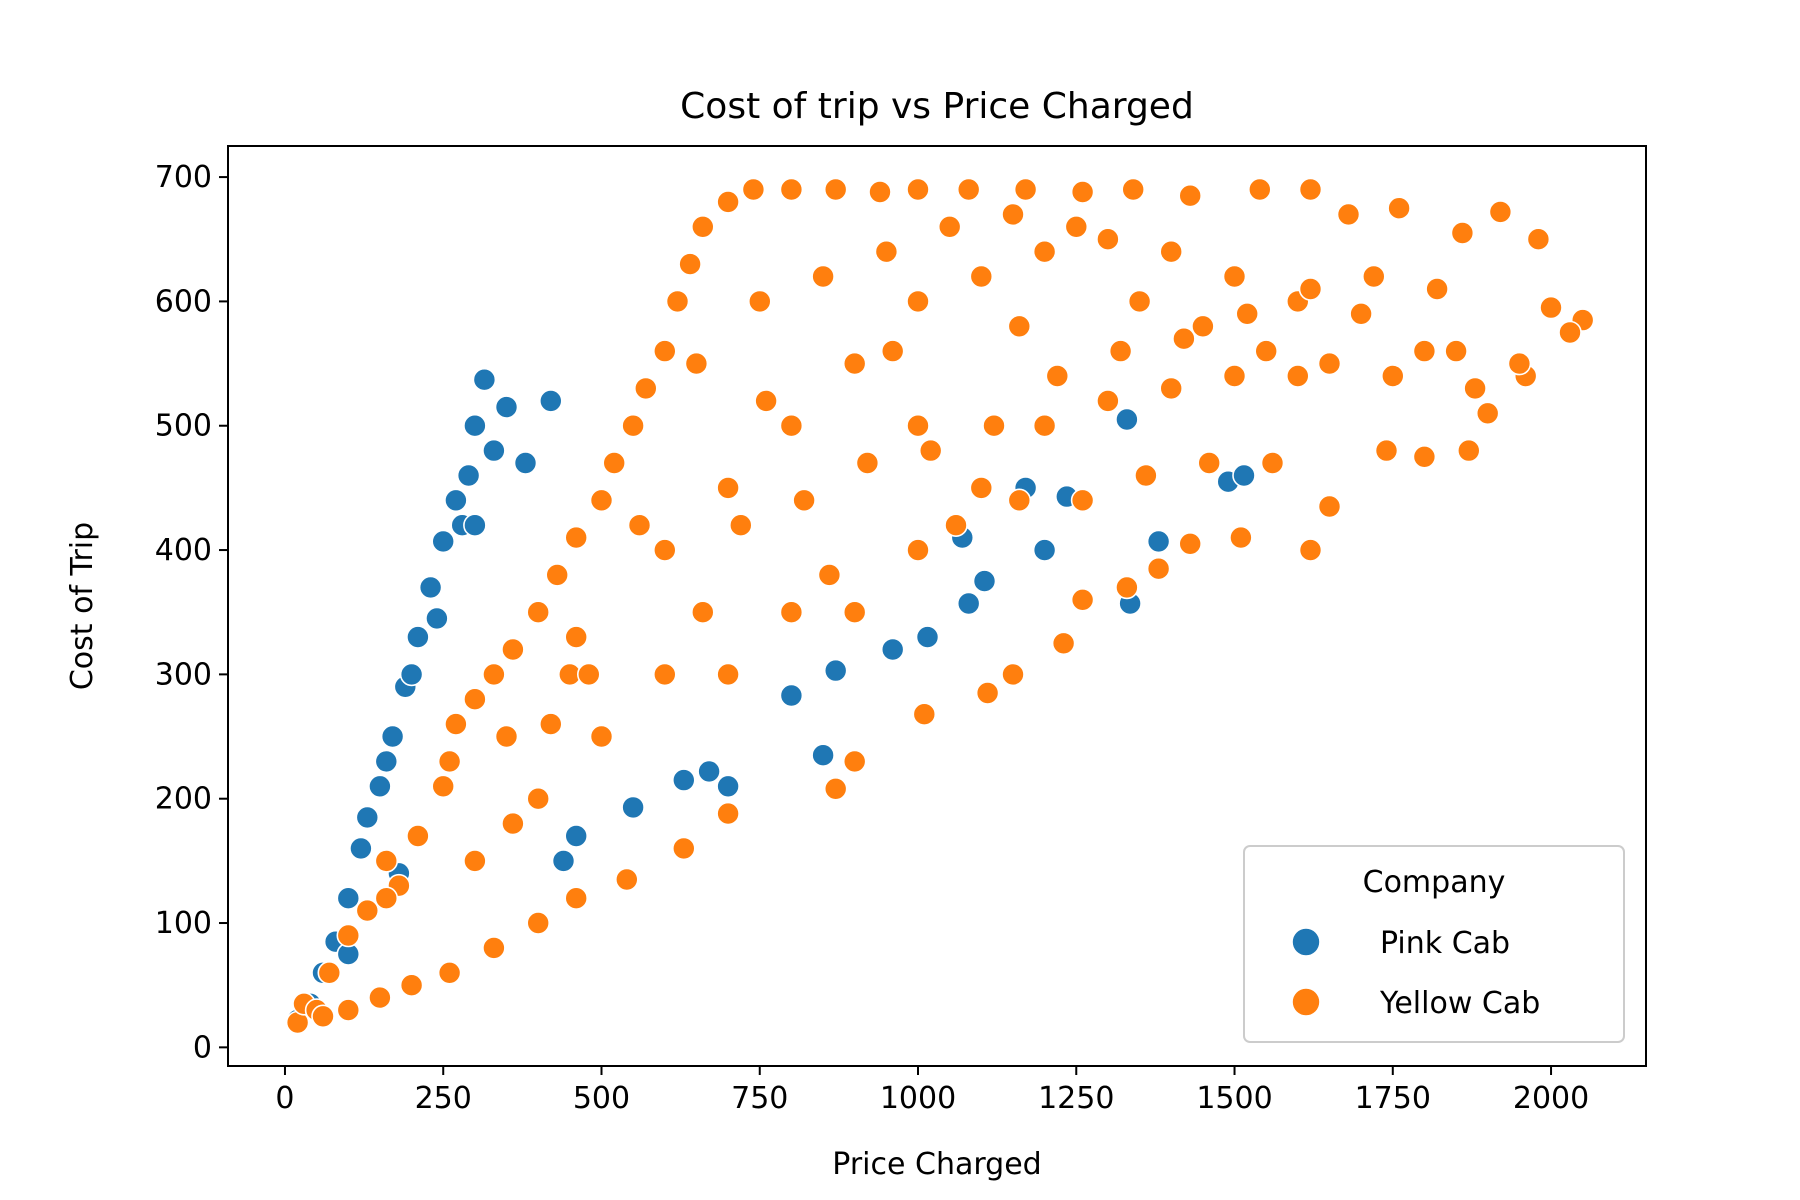 This screenshot has width=1800, height=1200. Describe the element at coordinates (183, 177) in the screenshot. I see `y-tick-label: 700` at that location.